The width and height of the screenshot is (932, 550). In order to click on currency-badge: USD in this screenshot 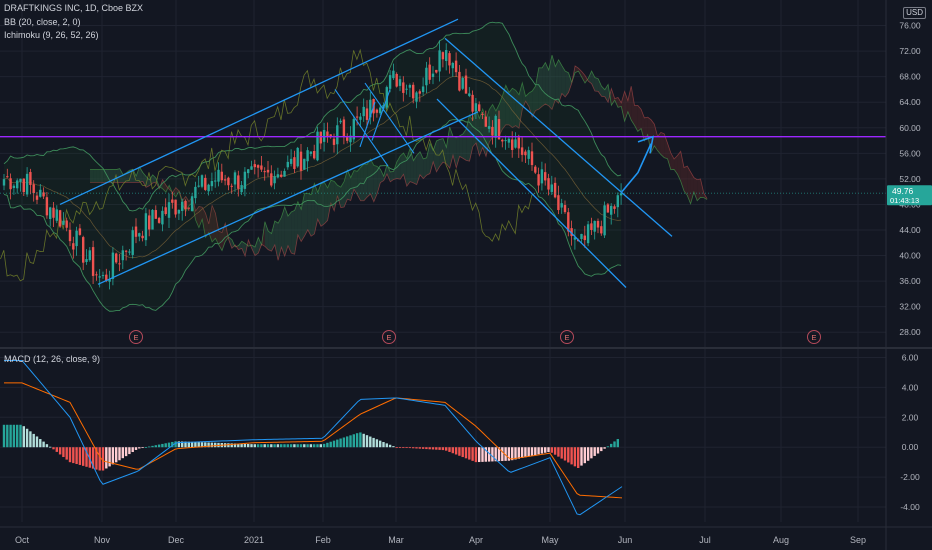, I will do `click(914, 13)`.